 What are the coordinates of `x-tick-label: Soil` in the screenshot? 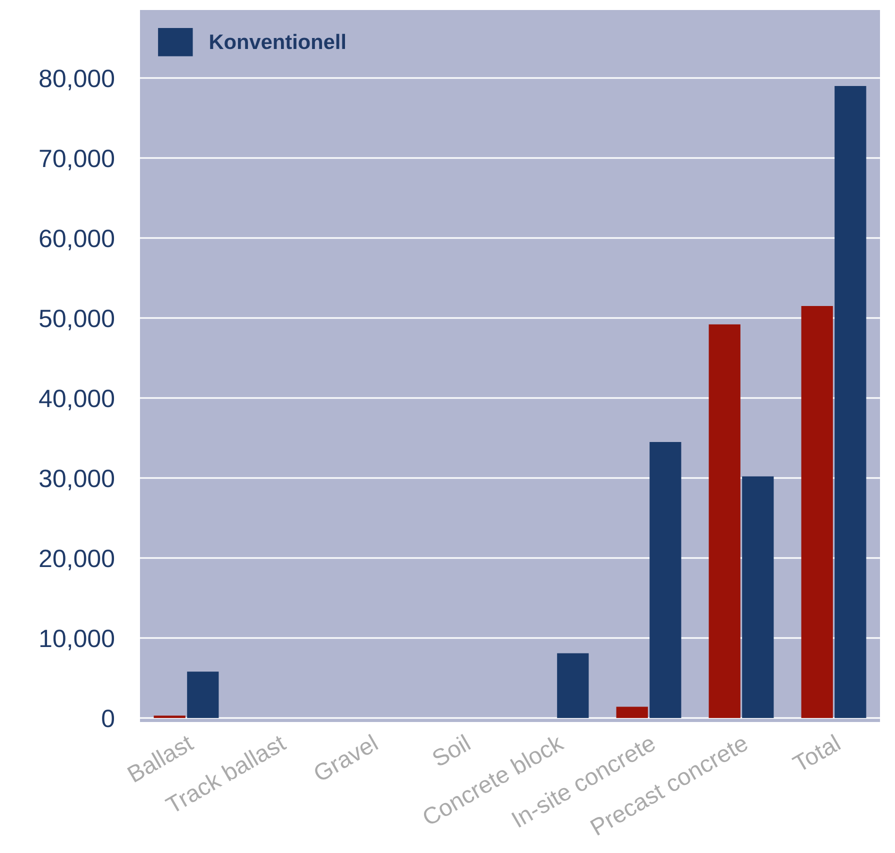 It's located at (451, 751).